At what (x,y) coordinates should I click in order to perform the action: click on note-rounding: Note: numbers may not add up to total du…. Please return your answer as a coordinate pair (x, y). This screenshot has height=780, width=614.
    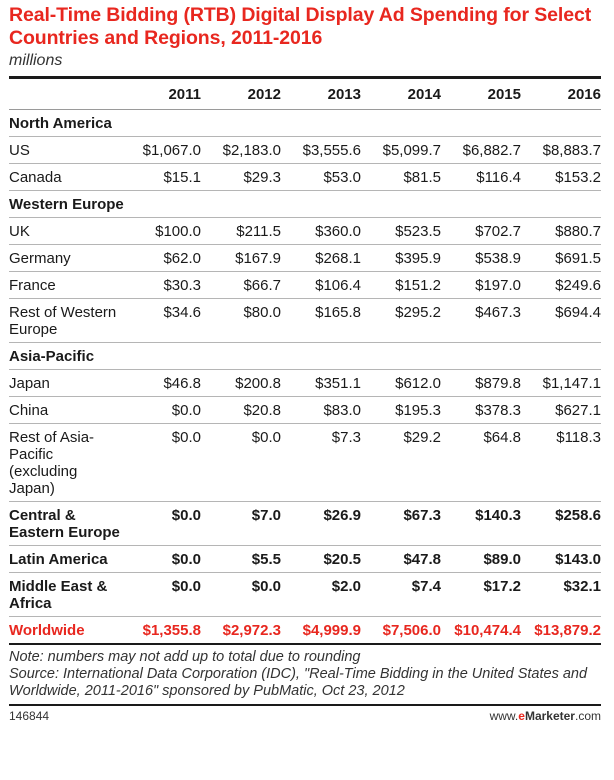
    Looking at the image, I should click on (185, 657).